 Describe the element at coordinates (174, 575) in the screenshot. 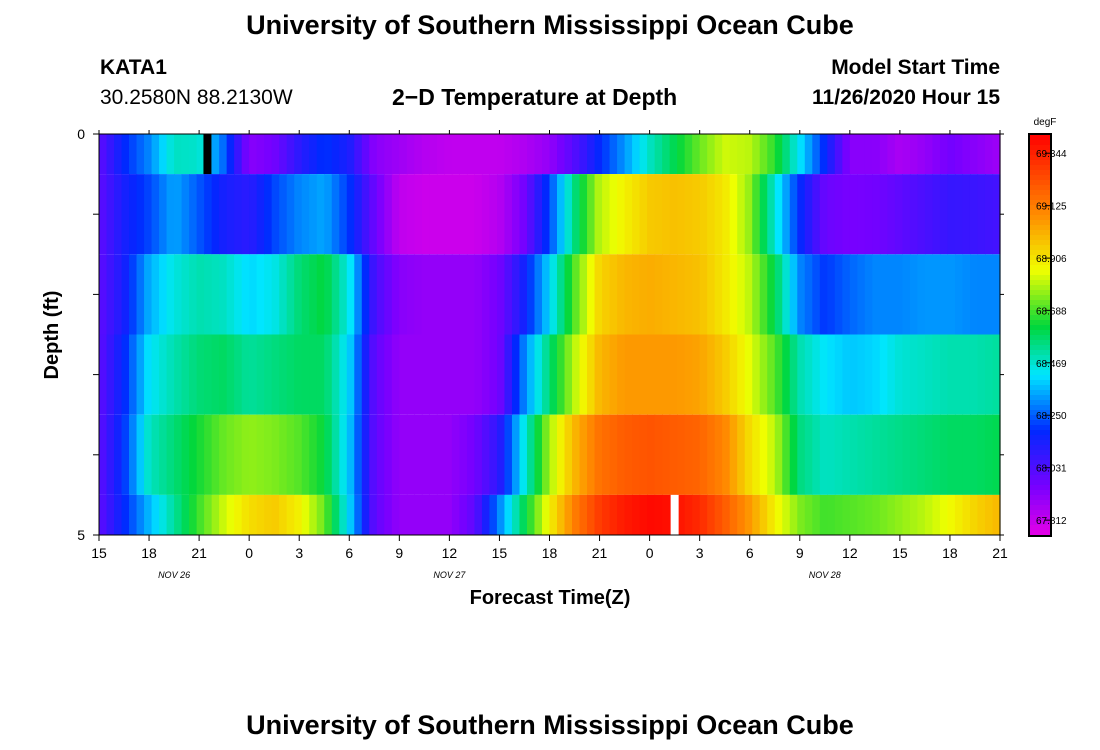

I see `date-label: NOV 26` at that location.